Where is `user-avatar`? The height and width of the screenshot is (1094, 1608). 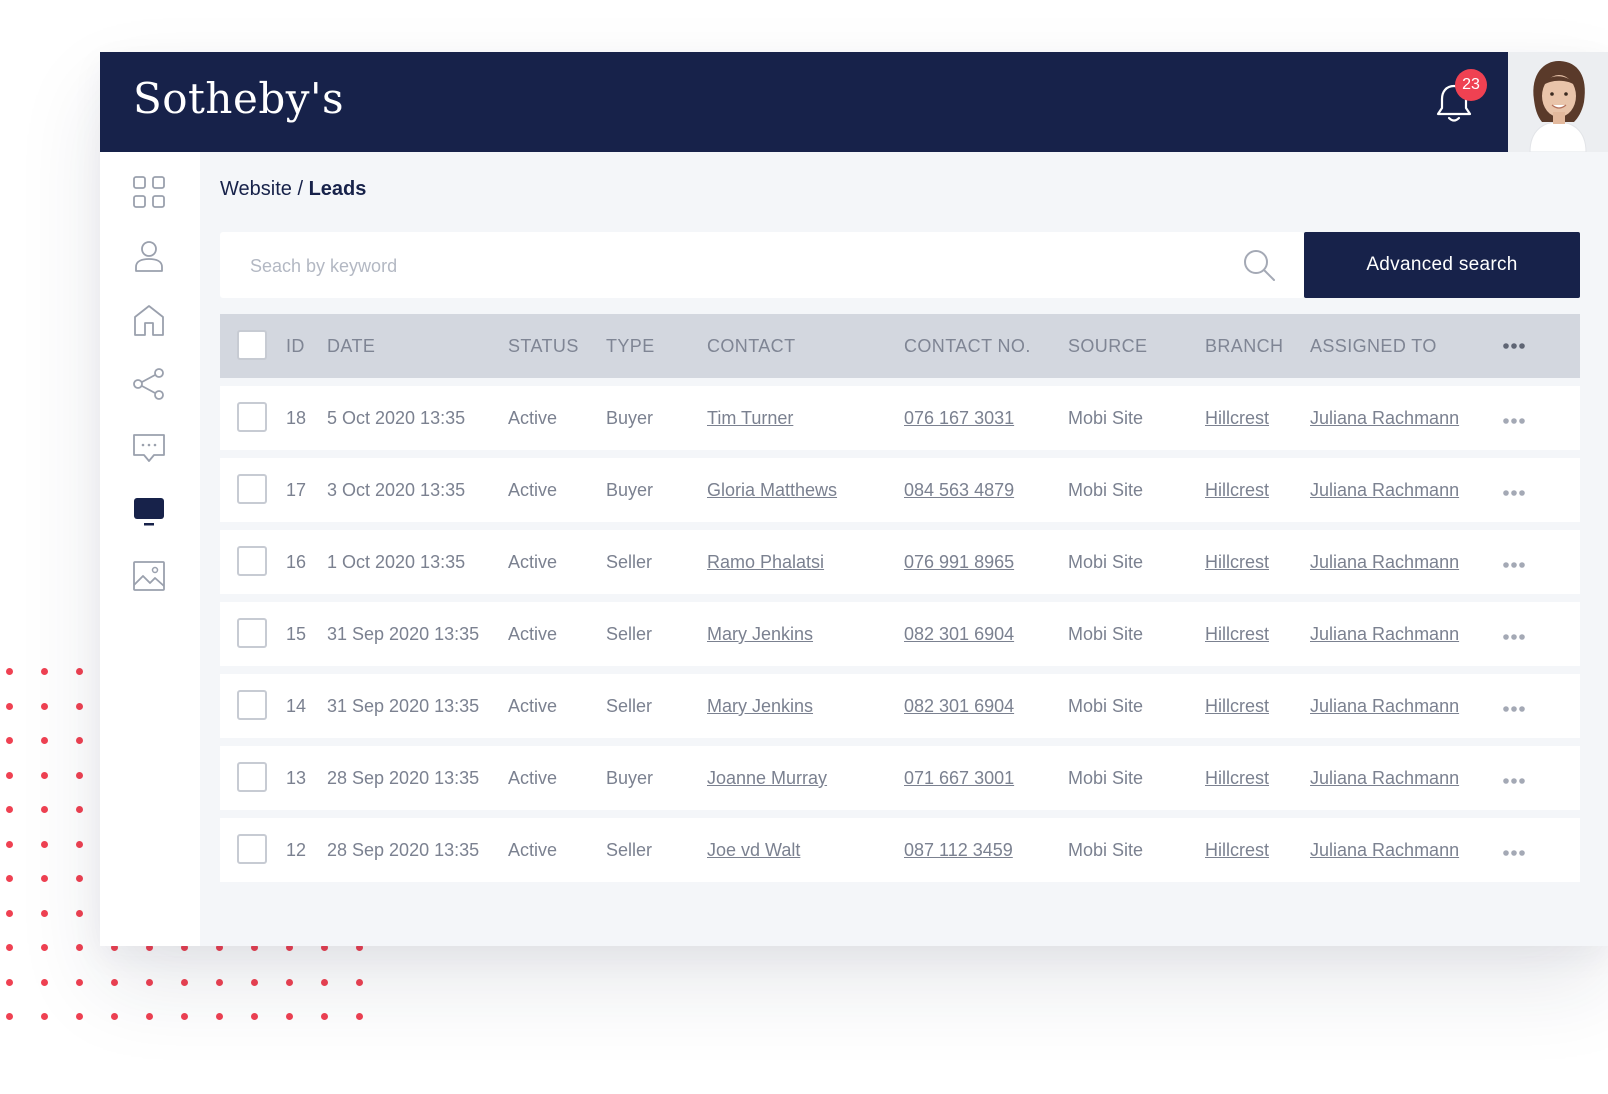
user-avatar is located at coordinates (1558, 102).